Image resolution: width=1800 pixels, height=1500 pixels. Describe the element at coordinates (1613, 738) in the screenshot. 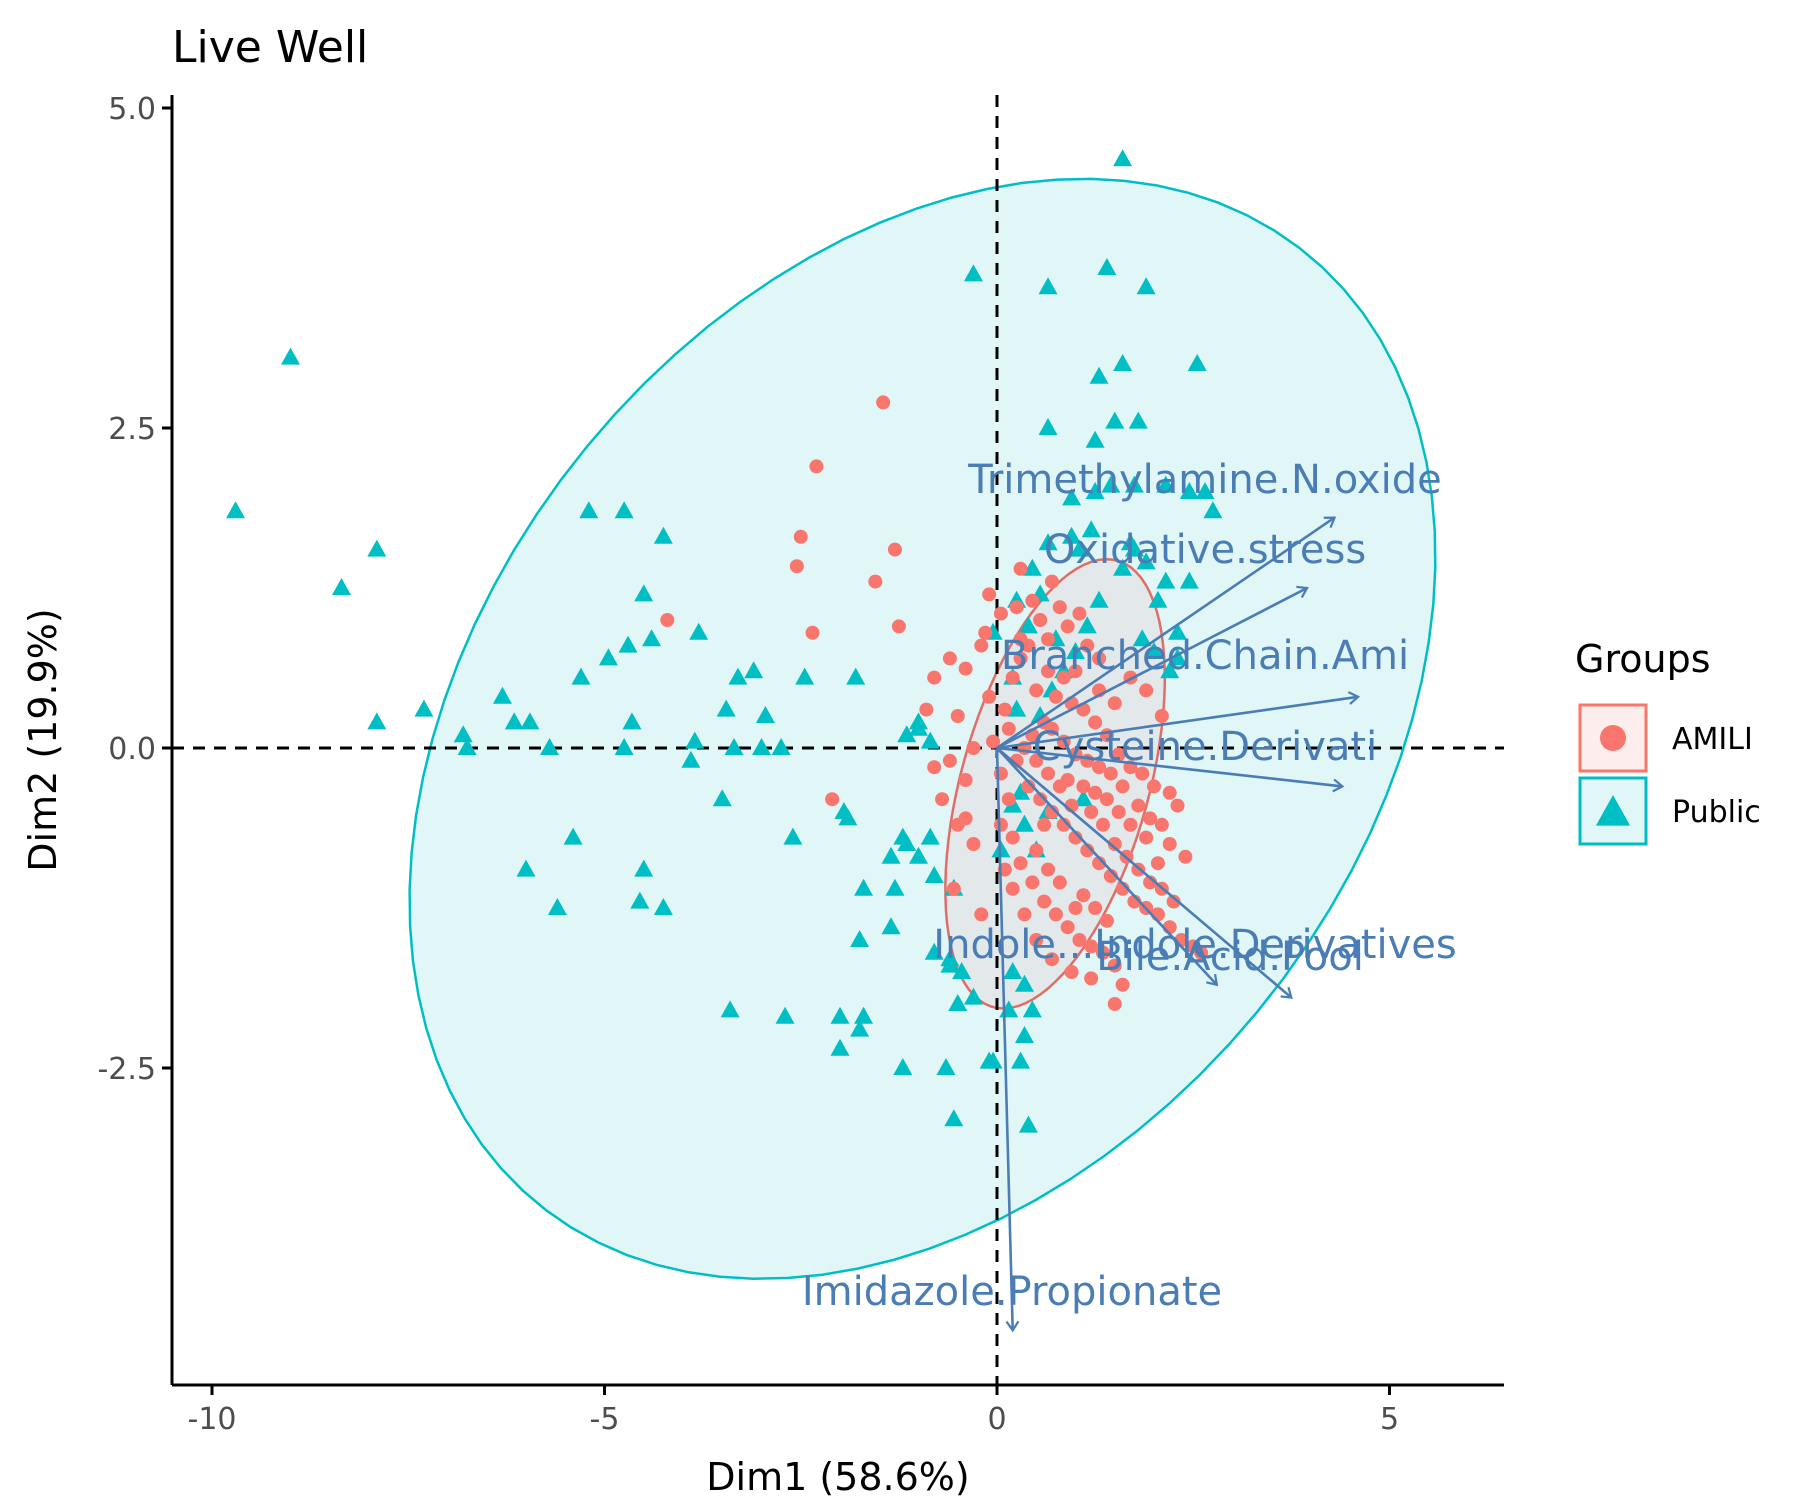

I see `legend-circle-icon` at that location.